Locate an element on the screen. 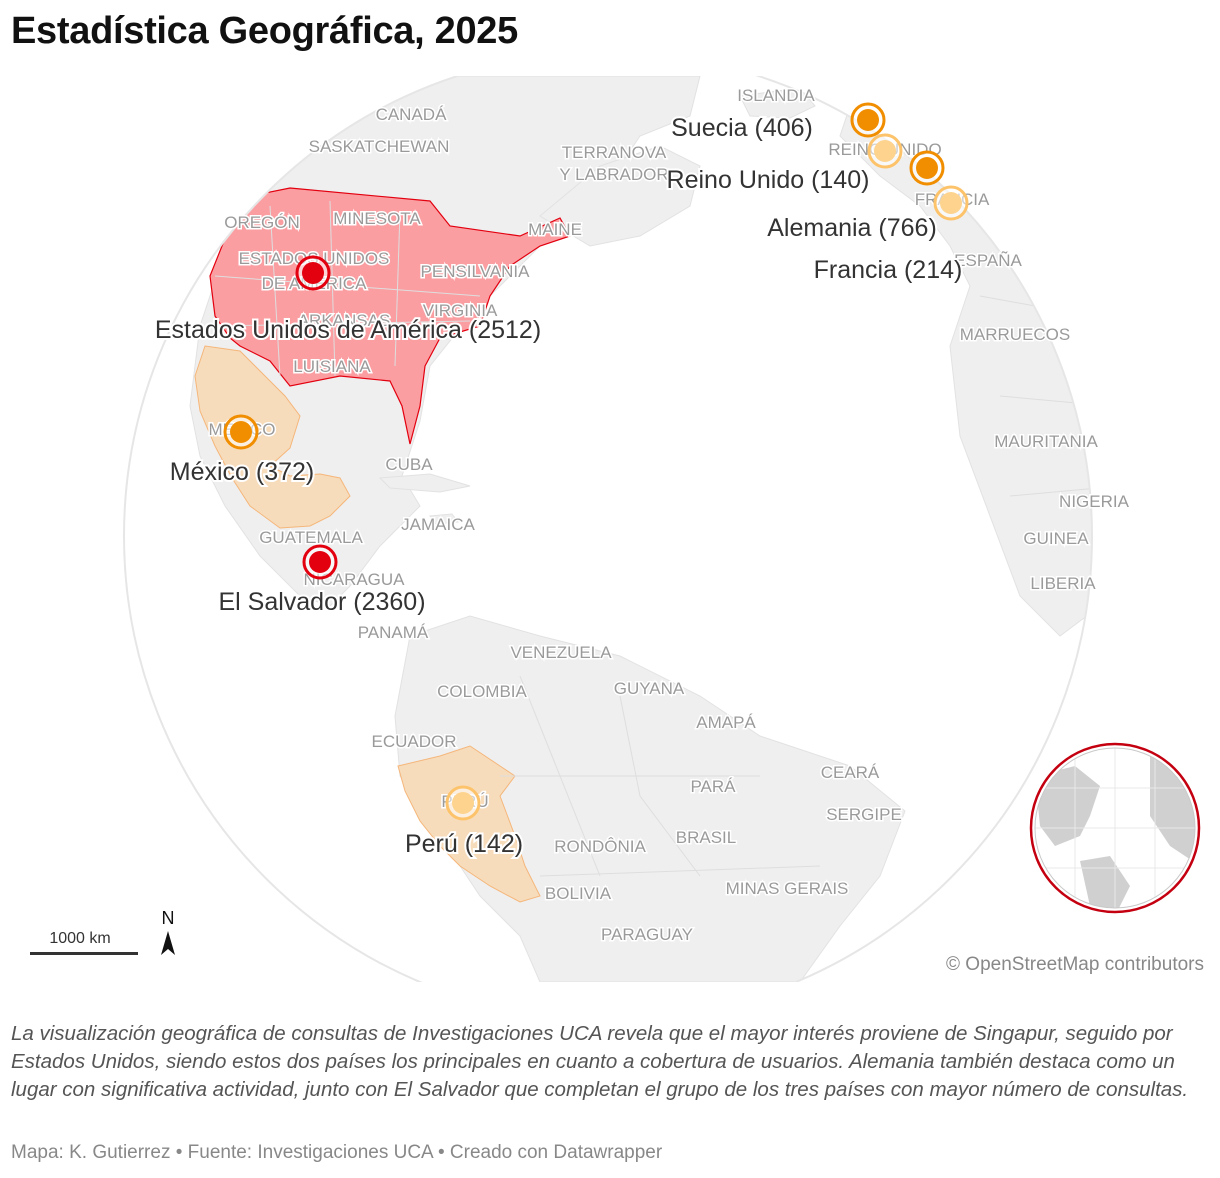 The width and height of the screenshot is (1220, 1178). region-label: LUISIANA is located at coordinates (332, 366).